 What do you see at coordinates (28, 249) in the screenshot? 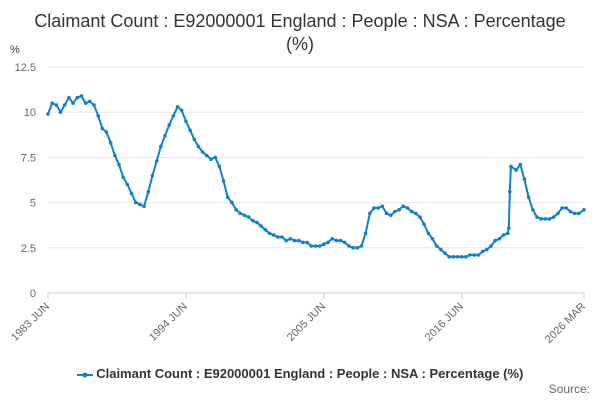
I see `y-tick-label: 2.5` at bounding box center [28, 249].